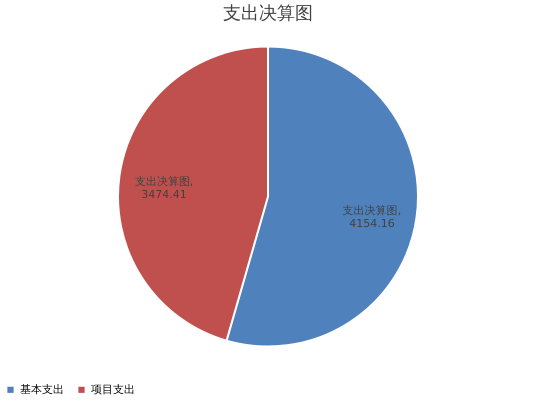 The width and height of the screenshot is (536, 402). I want to click on data-label: 支出决算图, 3474.41, so click(164, 187).